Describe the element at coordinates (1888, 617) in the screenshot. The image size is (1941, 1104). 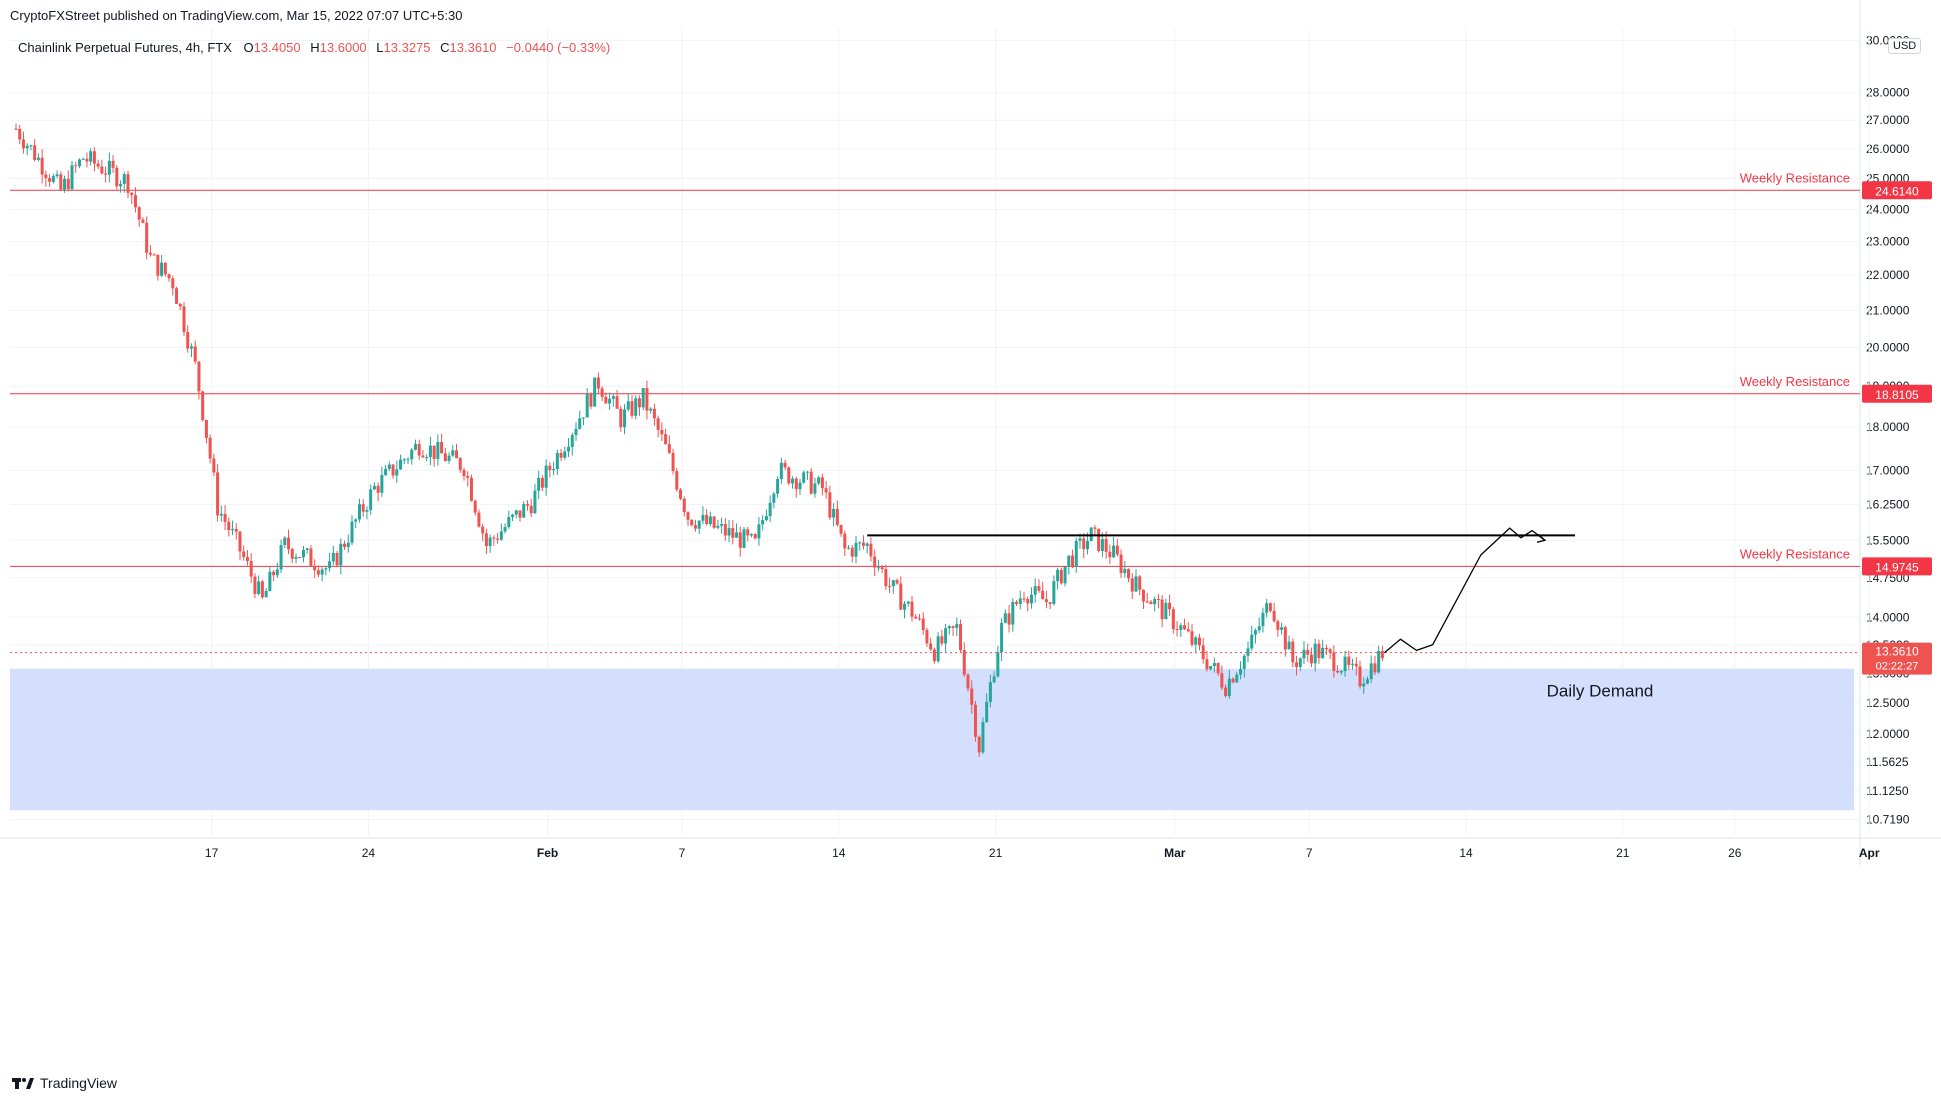
I see `y-tick-label: 14.0000` at that location.